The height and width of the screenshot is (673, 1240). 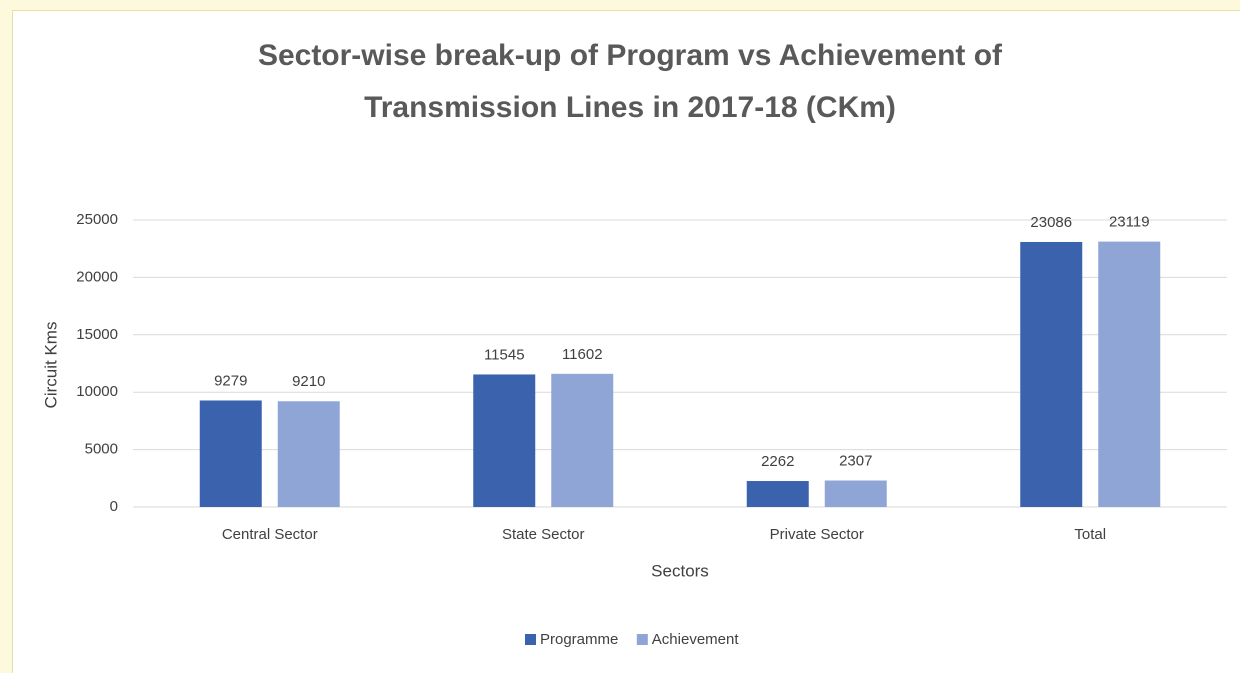 What do you see at coordinates (696, 639) in the screenshot?
I see `legend-label: Achievement` at bounding box center [696, 639].